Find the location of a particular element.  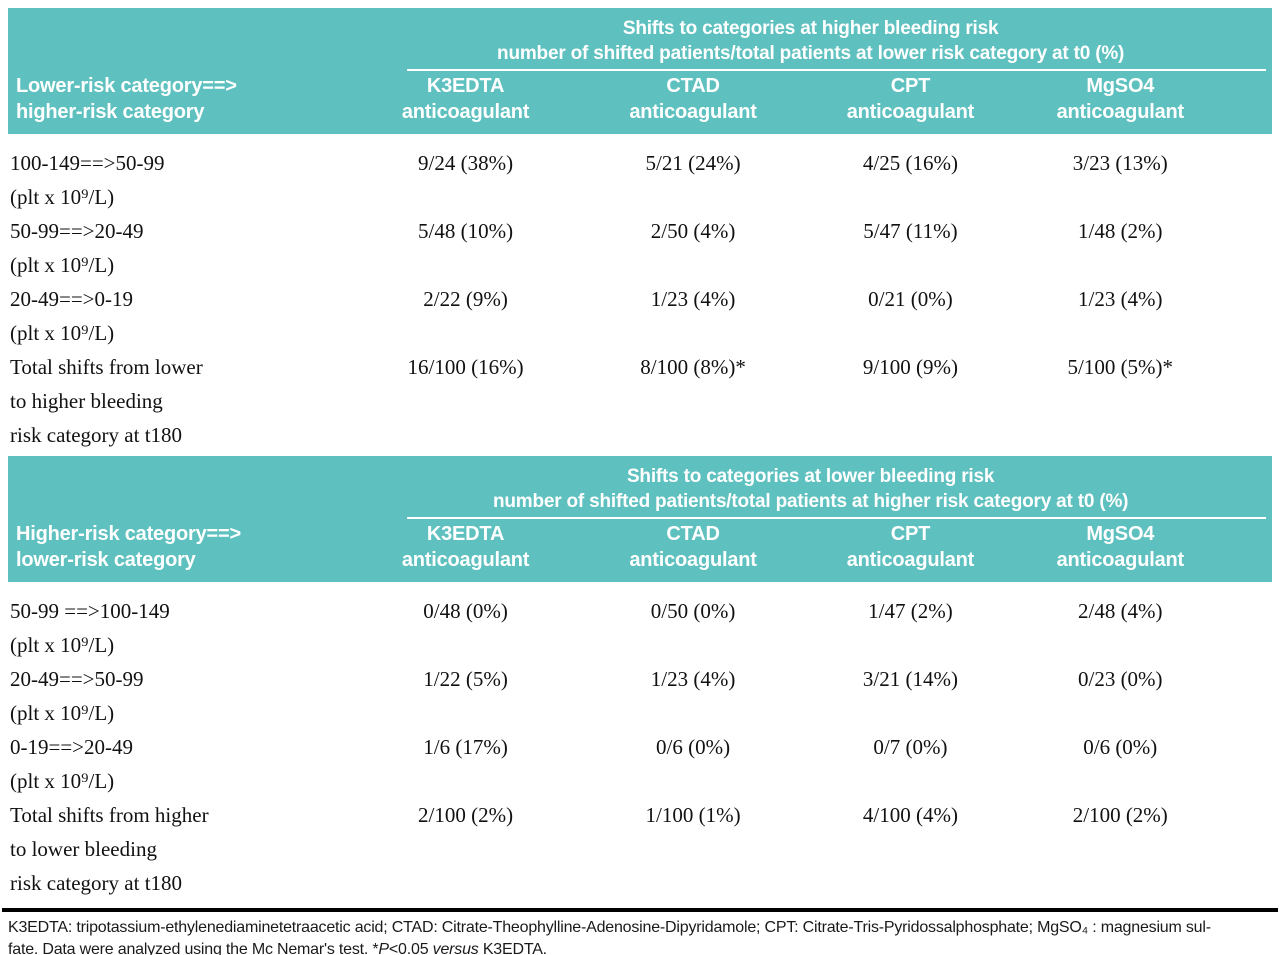

row-label: 0-19==>20-49 (plt x 10⁹/L) is located at coordinates (178, 764).